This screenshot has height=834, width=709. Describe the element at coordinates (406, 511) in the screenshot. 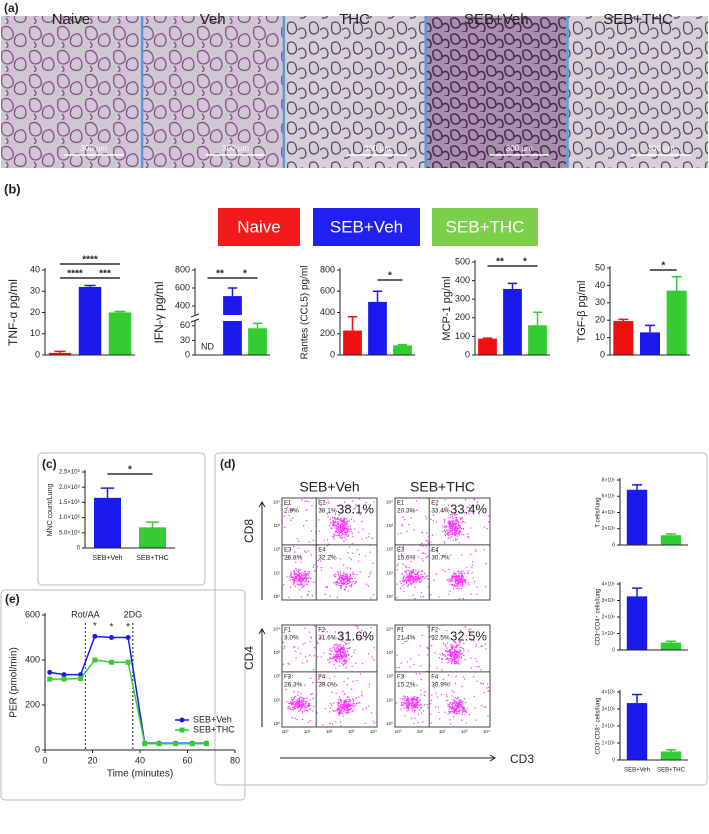

I see `quadrant-percent: 20.3%` at that location.